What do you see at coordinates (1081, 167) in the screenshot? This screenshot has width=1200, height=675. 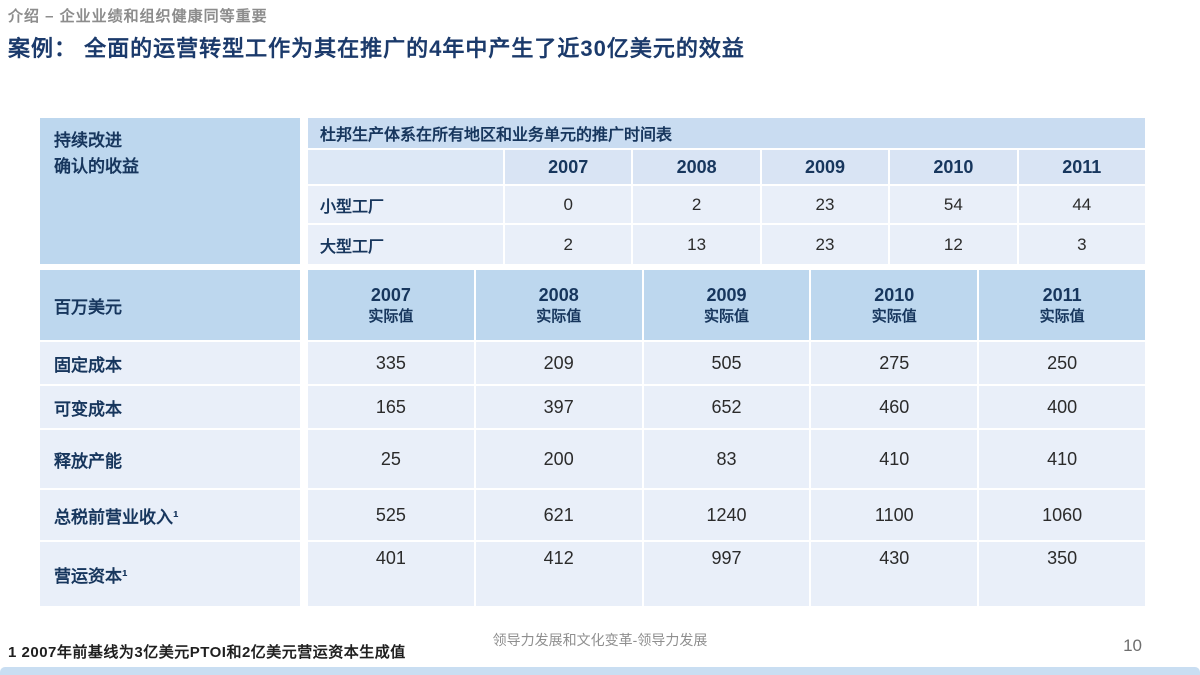 I see `timeline-year-2011: 2011` at bounding box center [1081, 167].